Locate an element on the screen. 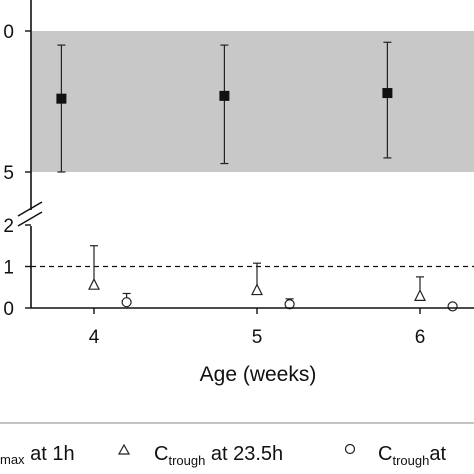 The width and height of the screenshot is (474, 474). x-axis-title: Age (weeks) is located at coordinates (258, 374).